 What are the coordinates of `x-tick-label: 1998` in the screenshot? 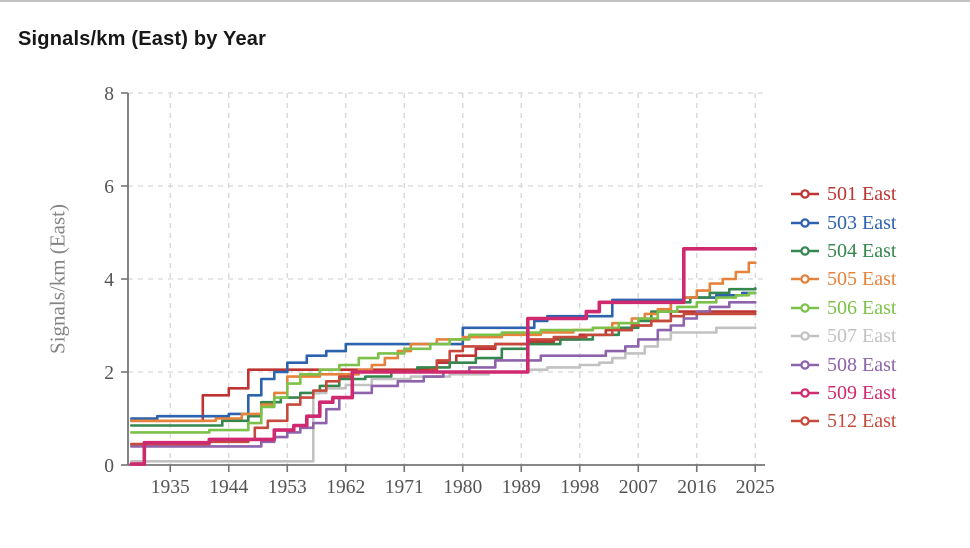 It's located at (579, 487).